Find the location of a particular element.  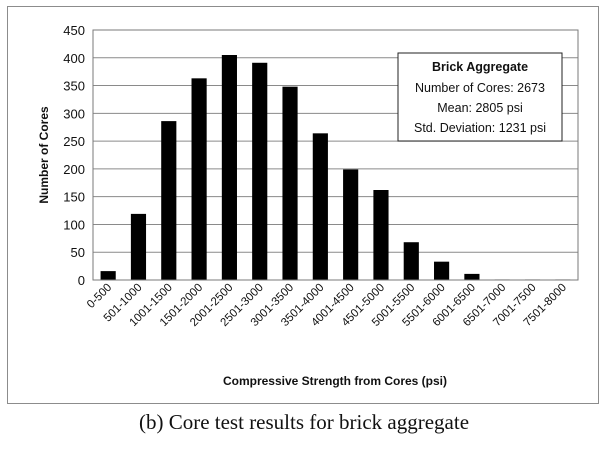

annotation-line: Number of Cores: 2673 is located at coordinates (480, 88).